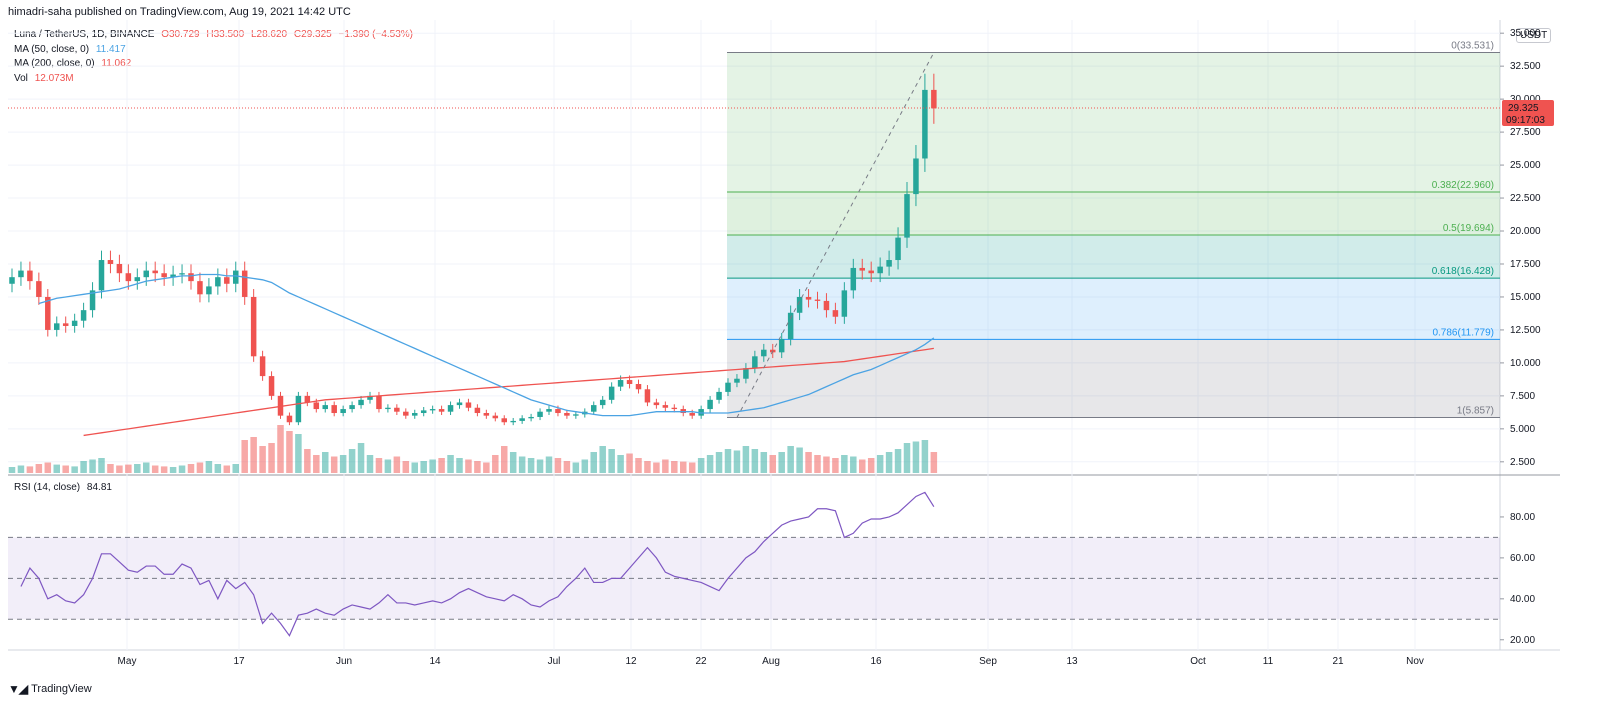  What do you see at coordinates (1522, 599) in the screenshot?
I see `rsi-tick-label: 40.00` at bounding box center [1522, 599].